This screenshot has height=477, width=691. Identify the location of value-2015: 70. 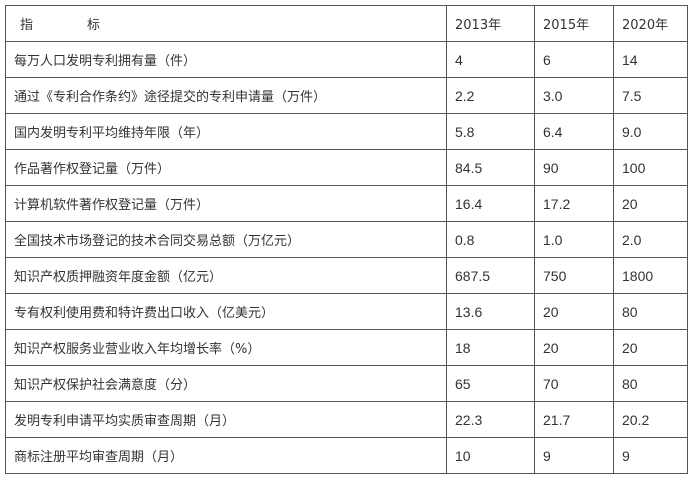
(574, 383).